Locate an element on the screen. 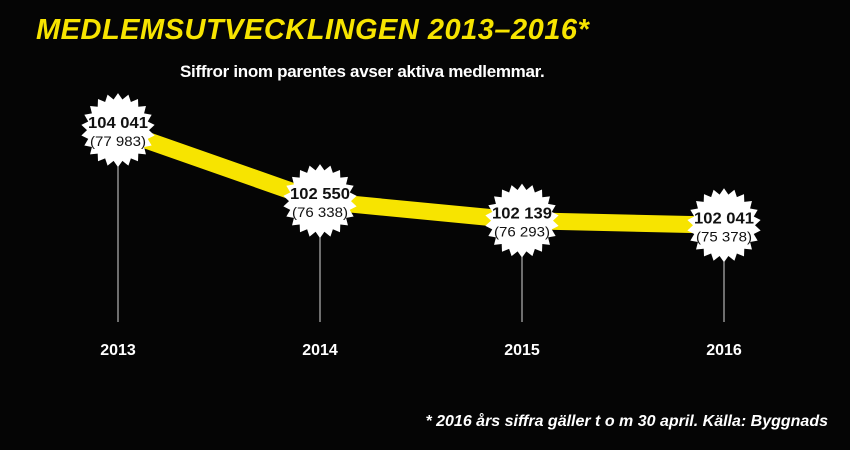  data-point-2013: 104 041(77 983) is located at coordinates (118, 130).